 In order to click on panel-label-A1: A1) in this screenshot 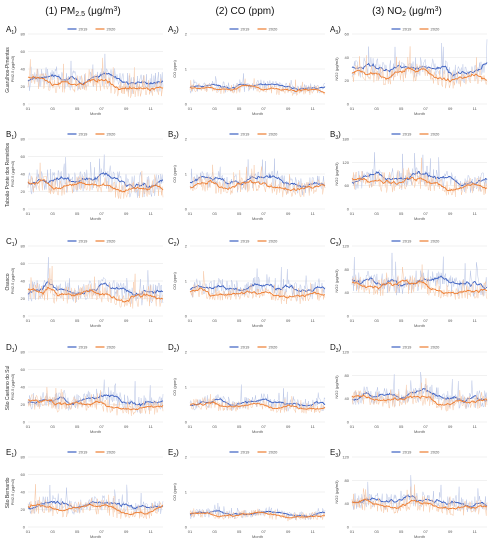, I will do `click(11, 30)`.